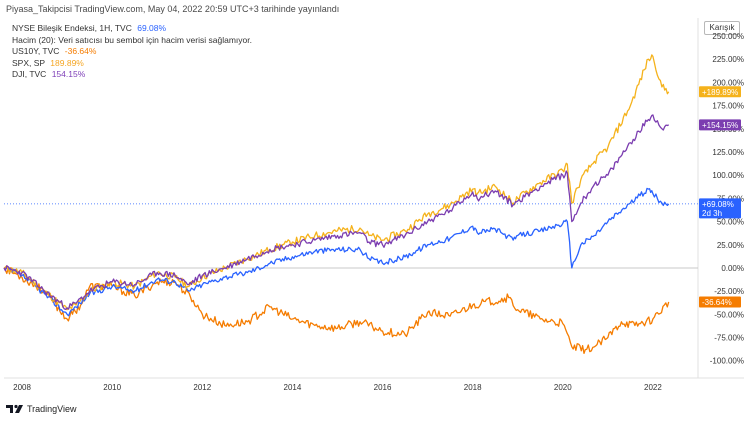 Image resolution: width=750 pixels, height=422 pixels. Describe the element at coordinates (712, 213) in the screenshot. I see `value-tag-countdown: 2d 3h` at that location.